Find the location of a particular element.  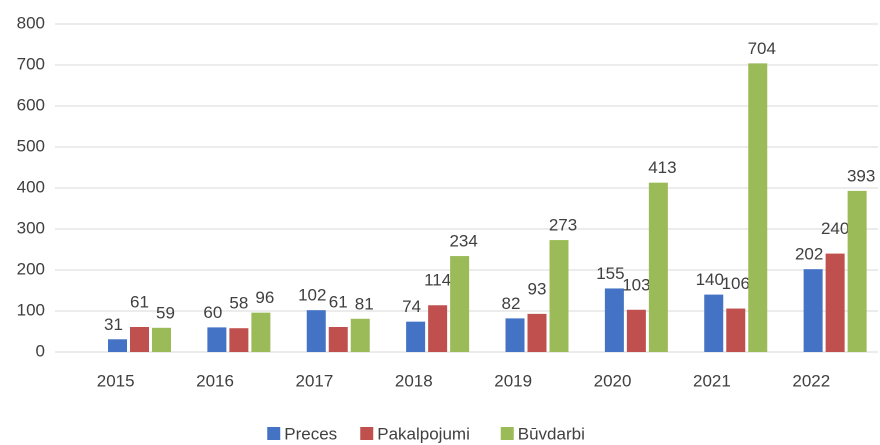

y-tick-label: 600 is located at coordinates (31, 104).